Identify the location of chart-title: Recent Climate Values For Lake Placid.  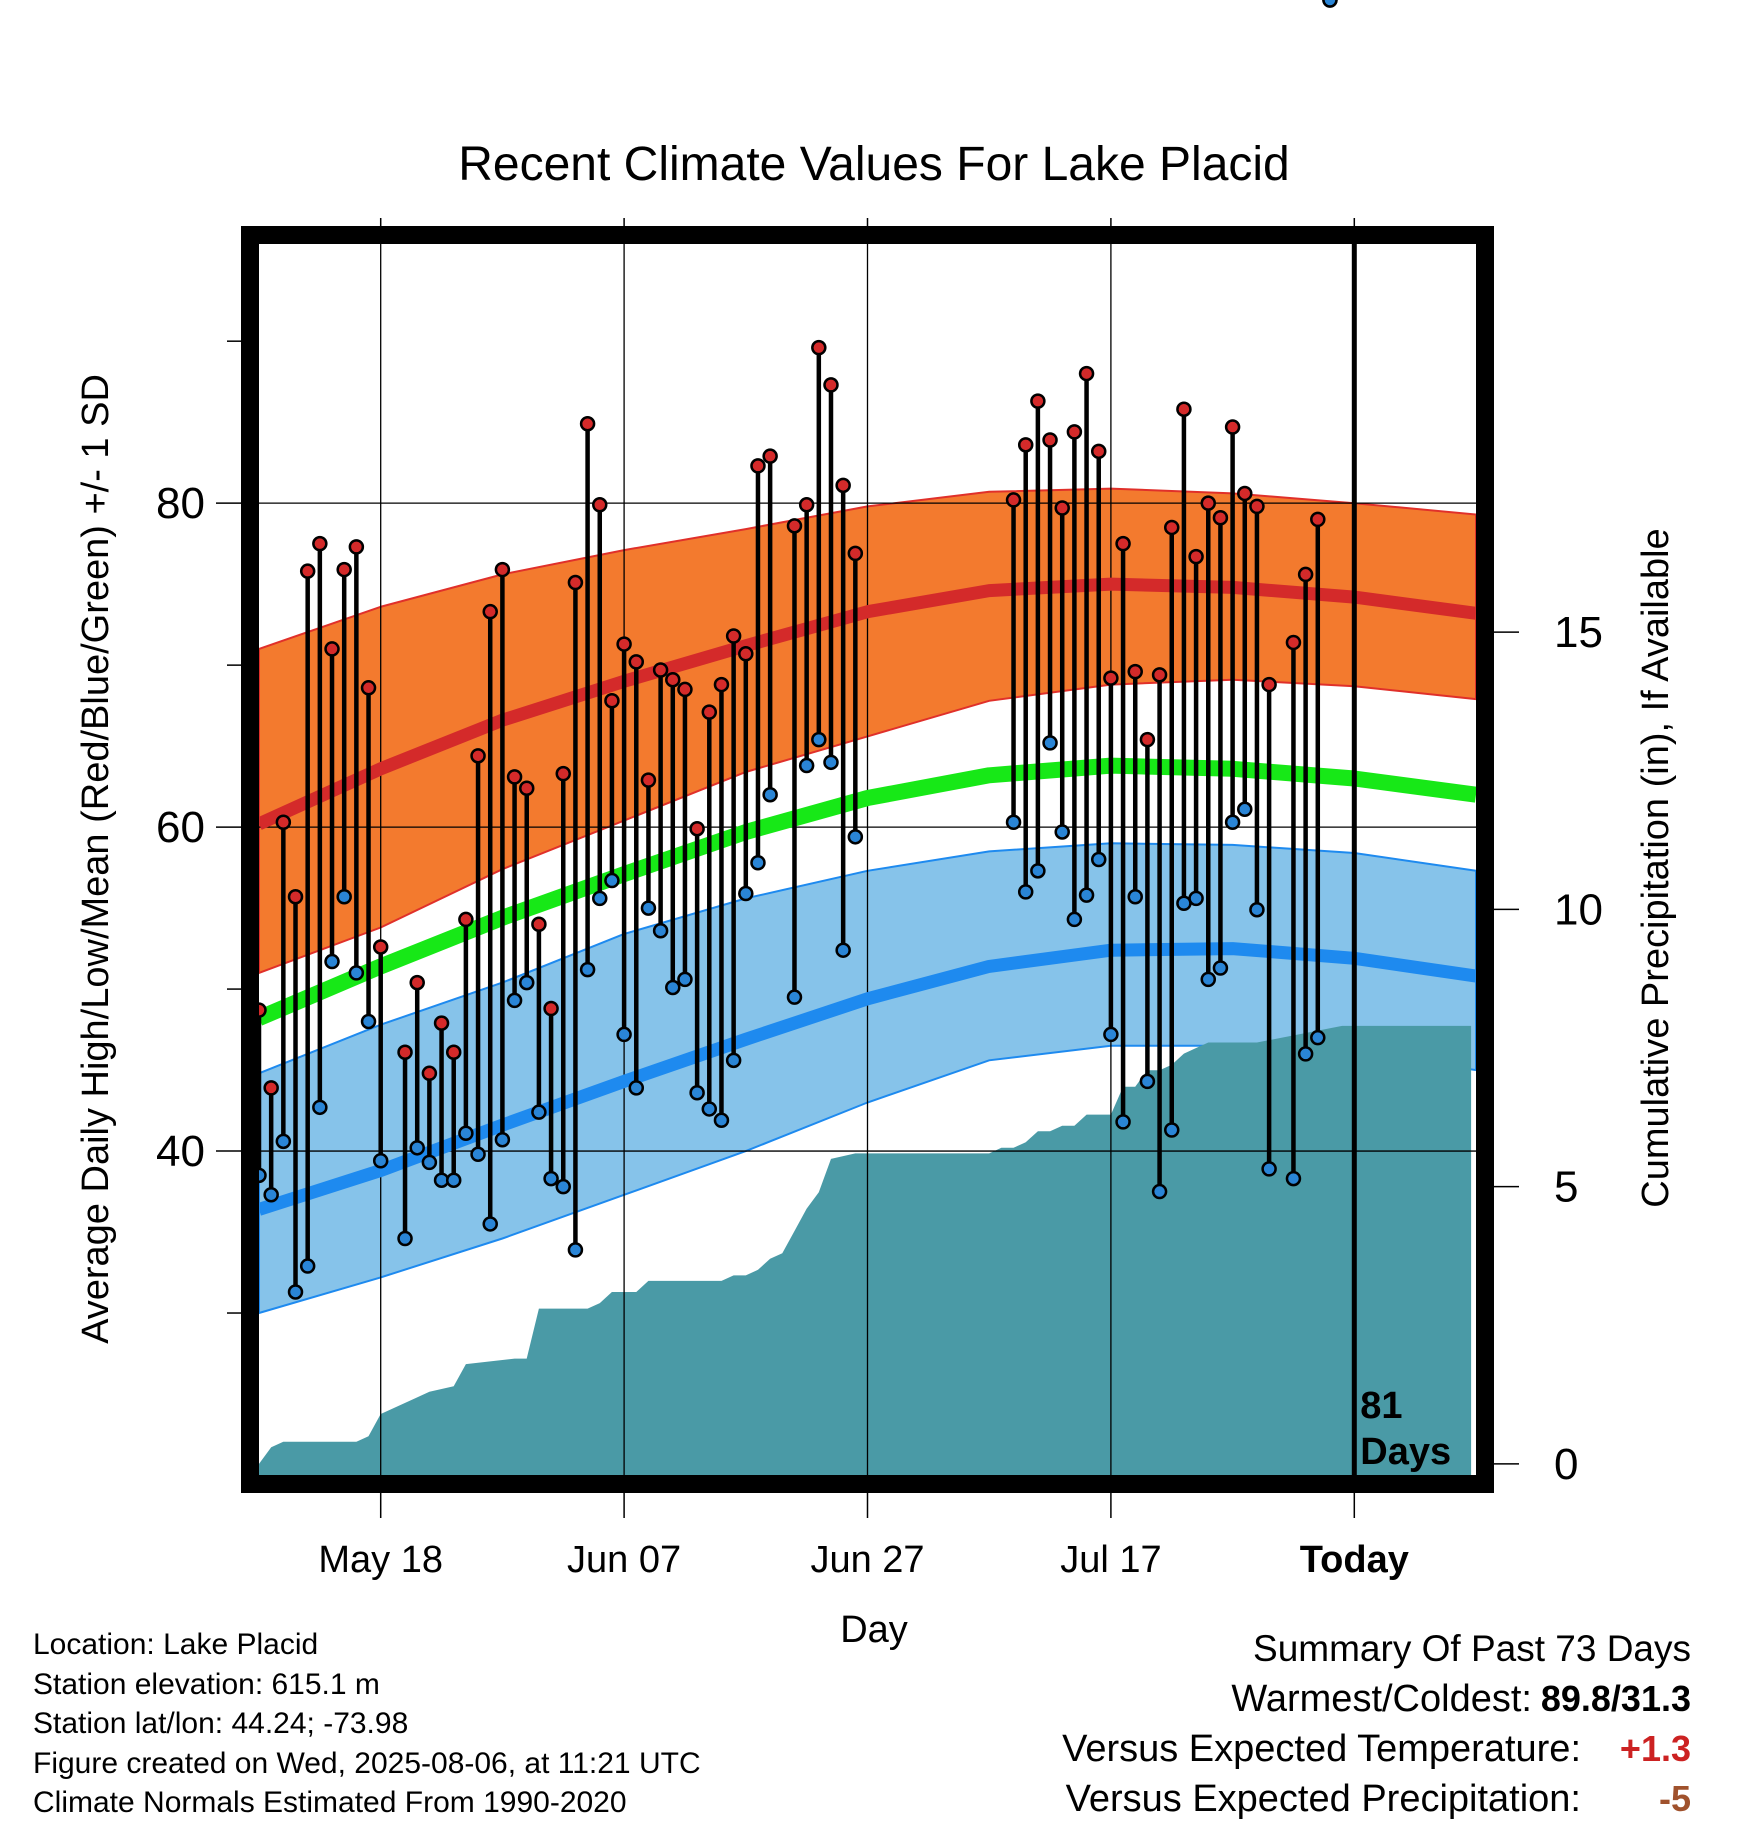
(874, 164).